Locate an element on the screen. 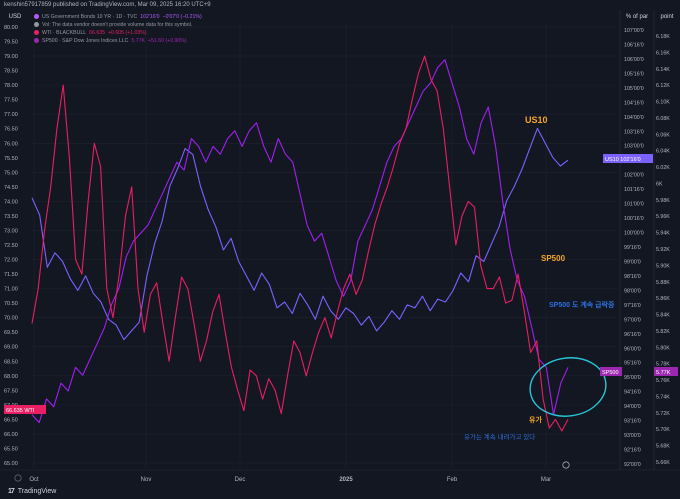  legend-name: WTI · BLACKBULL is located at coordinates (64, 33).